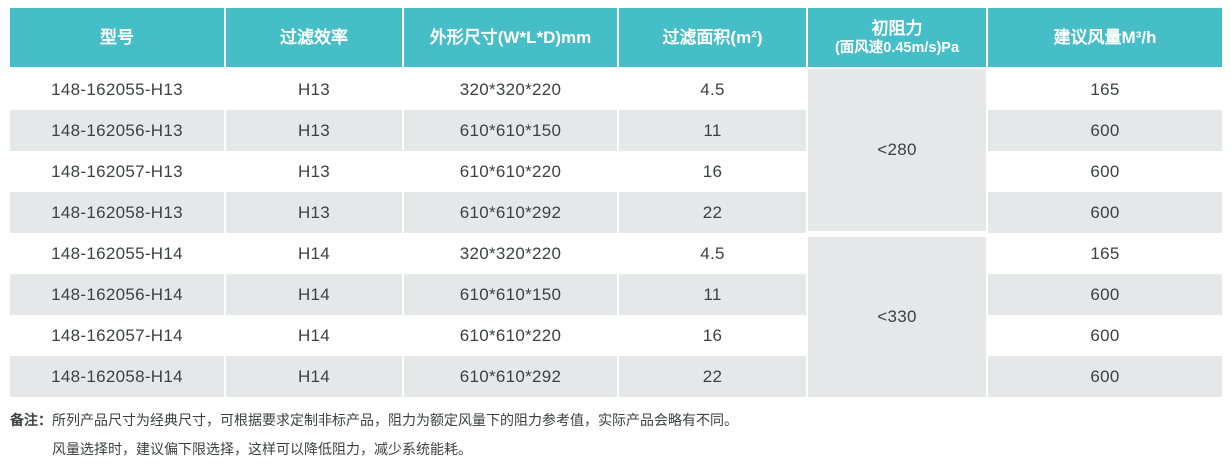 Image resolution: width=1231 pixels, height=470 pixels. Describe the element at coordinates (898, 151) in the screenshot. I see `resistance-group-h13: <280` at that location.